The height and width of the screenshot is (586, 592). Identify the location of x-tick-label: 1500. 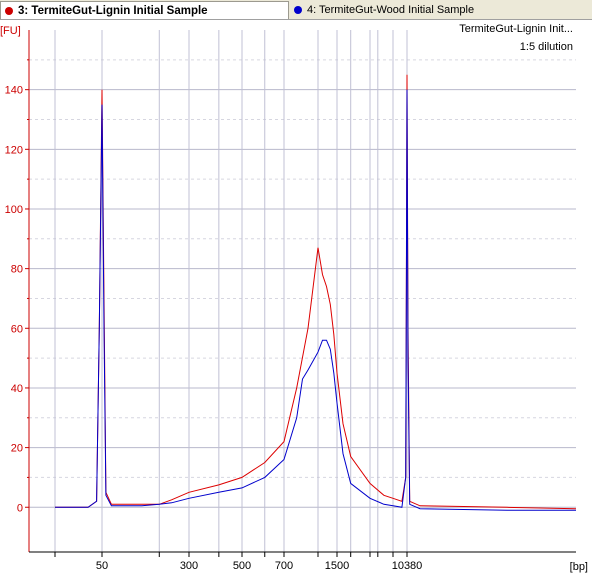
(337, 566).